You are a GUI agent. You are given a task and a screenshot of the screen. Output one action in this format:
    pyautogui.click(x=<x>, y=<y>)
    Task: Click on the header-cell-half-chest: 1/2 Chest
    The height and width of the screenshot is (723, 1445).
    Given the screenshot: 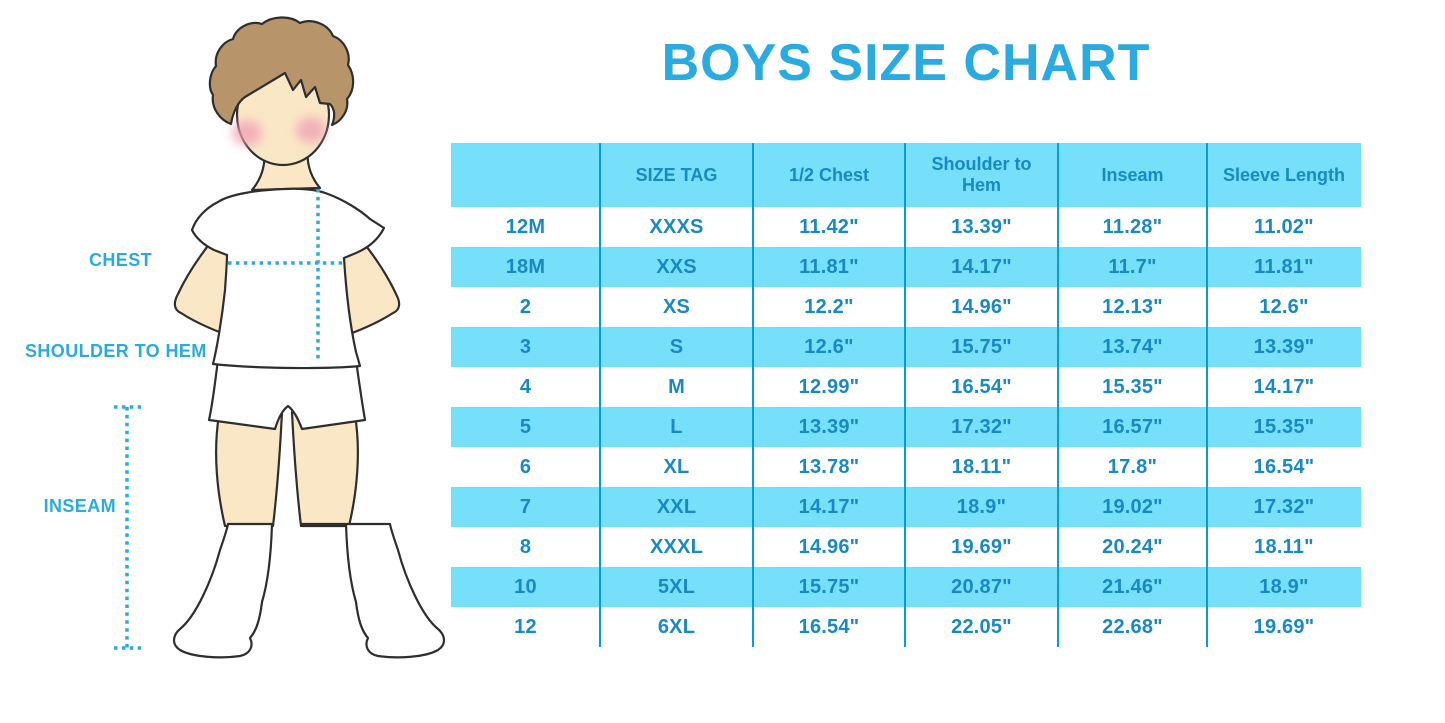 What is the action you would take?
    pyautogui.click(x=829, y=174)
    